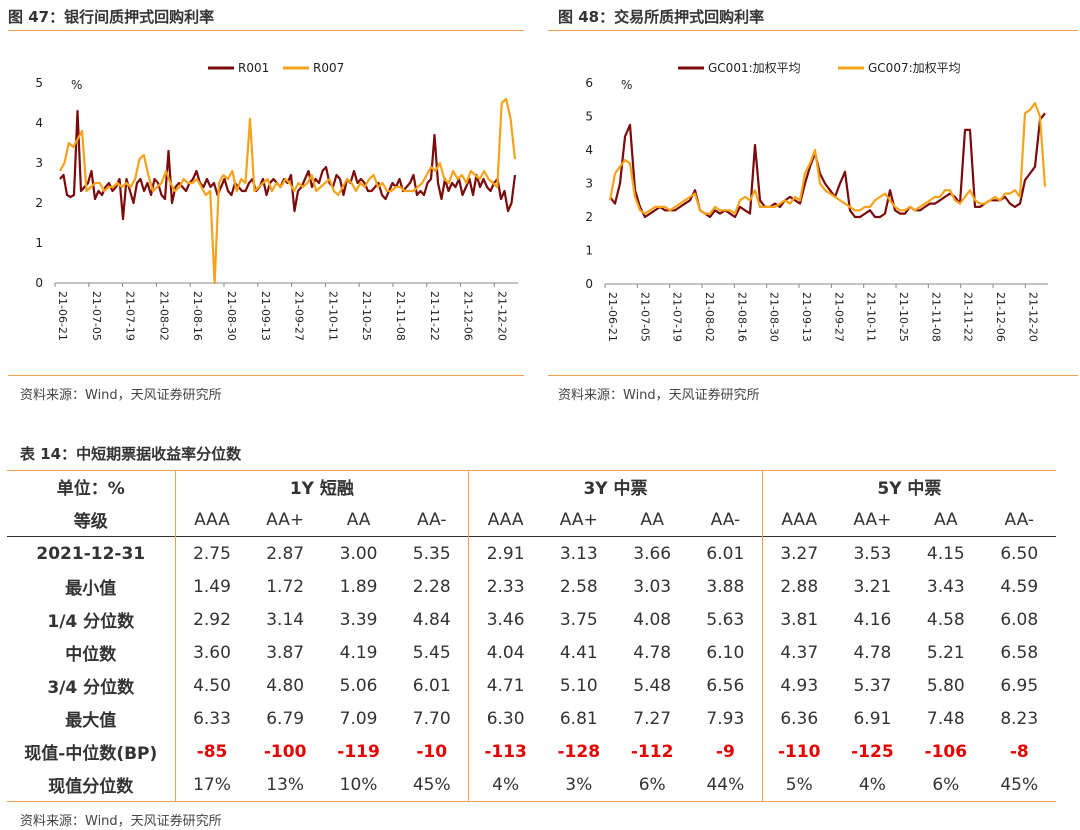 Image resolution: width=1080 pixels, height=830 pixels. What do you see at coordinates (813, 375) in the screenshot?
I see `figure-48-bottom-rule` at bounding box center [813, 375].